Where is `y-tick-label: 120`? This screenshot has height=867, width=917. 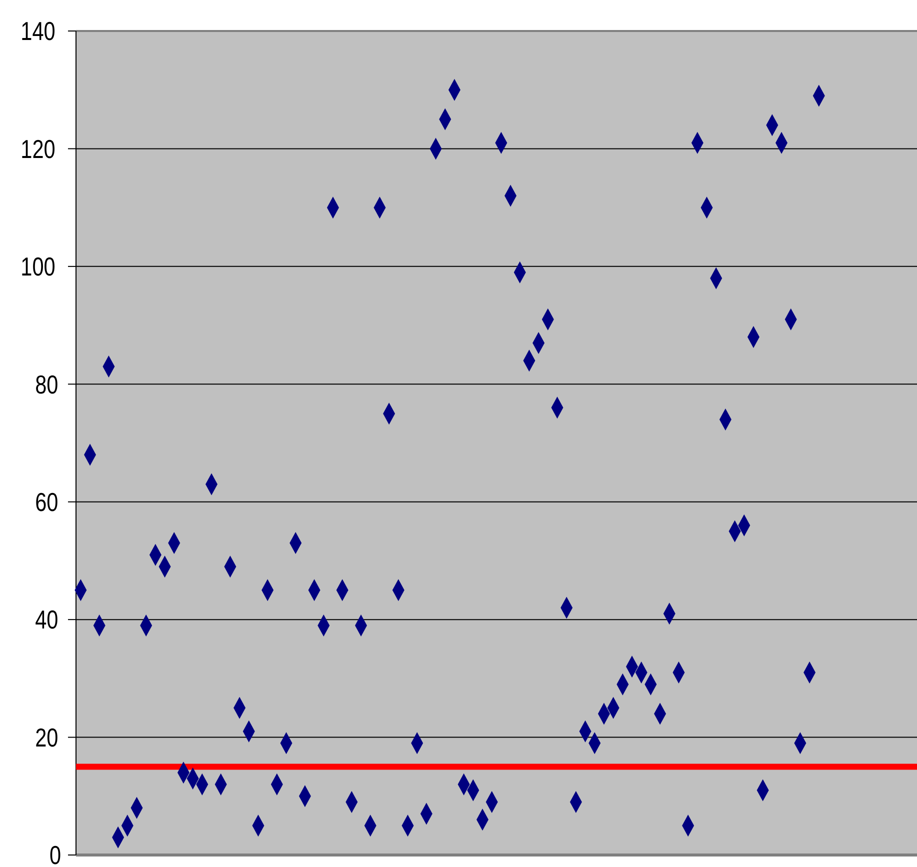 y-tick-label: 120 is located at coordinates (38, 149).